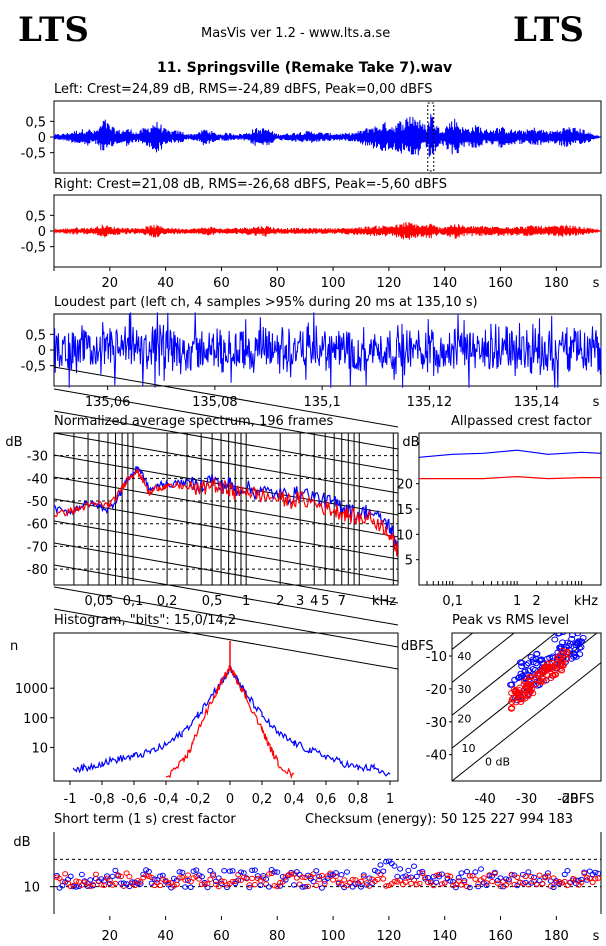  What do you see at coordinates (464, 719) in the screenshot?
I see `peakrms-diag-label: 20` at bounding box center [464, 719].